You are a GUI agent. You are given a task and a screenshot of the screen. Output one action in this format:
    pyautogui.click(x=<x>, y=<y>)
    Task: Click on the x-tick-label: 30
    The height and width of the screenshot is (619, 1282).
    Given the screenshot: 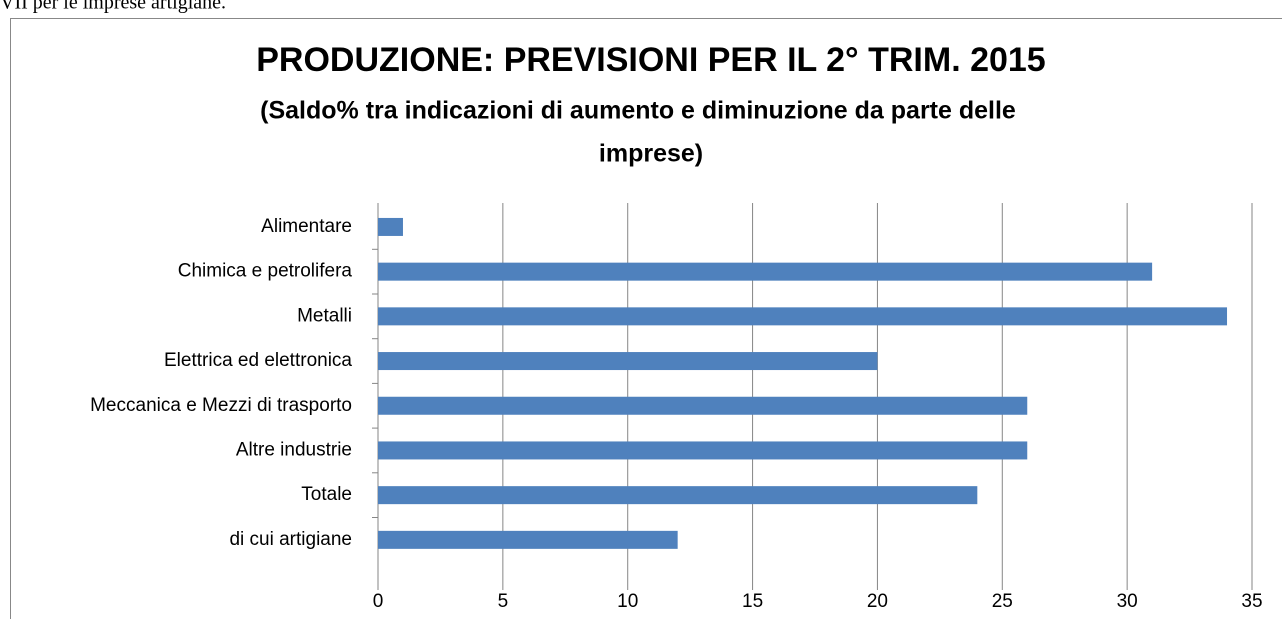 What is the action you would take?
    pyautogui.click(x=1127, y=601)
    